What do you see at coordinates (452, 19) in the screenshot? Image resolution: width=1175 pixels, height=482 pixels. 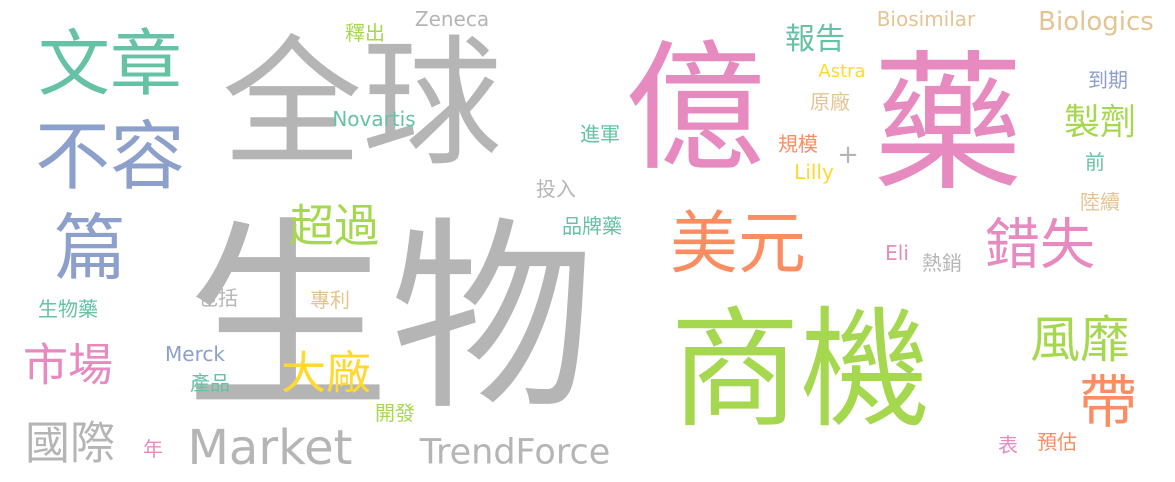 I see `word-22: Zeneca` at bounding box center [452, 19].